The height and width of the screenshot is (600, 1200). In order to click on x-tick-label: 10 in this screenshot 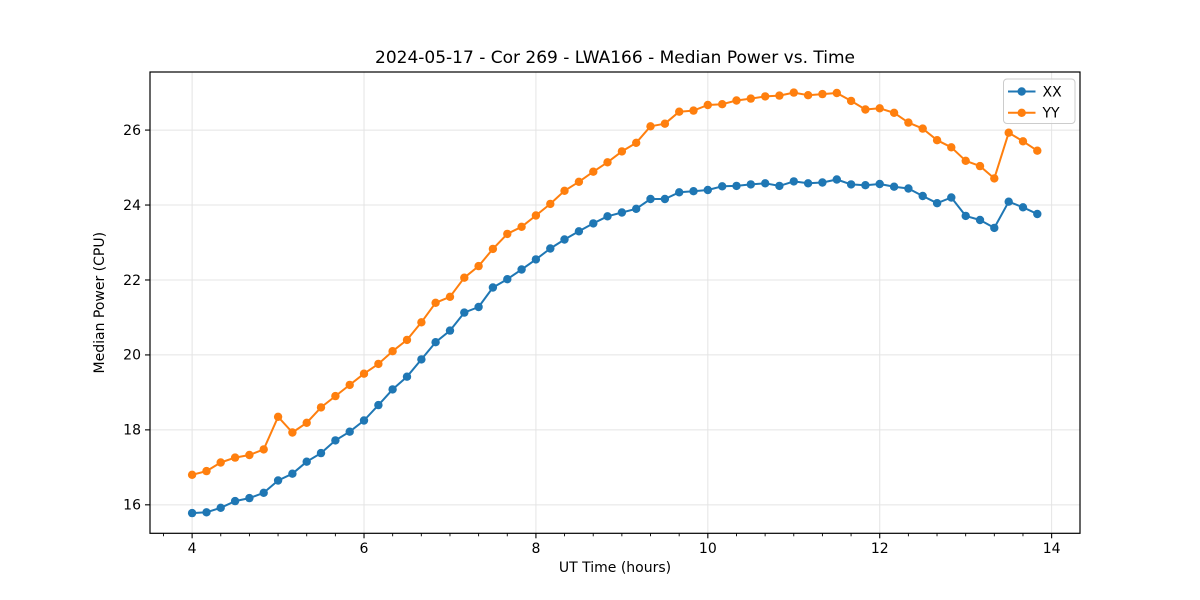, I will do `click(708, 549)`.